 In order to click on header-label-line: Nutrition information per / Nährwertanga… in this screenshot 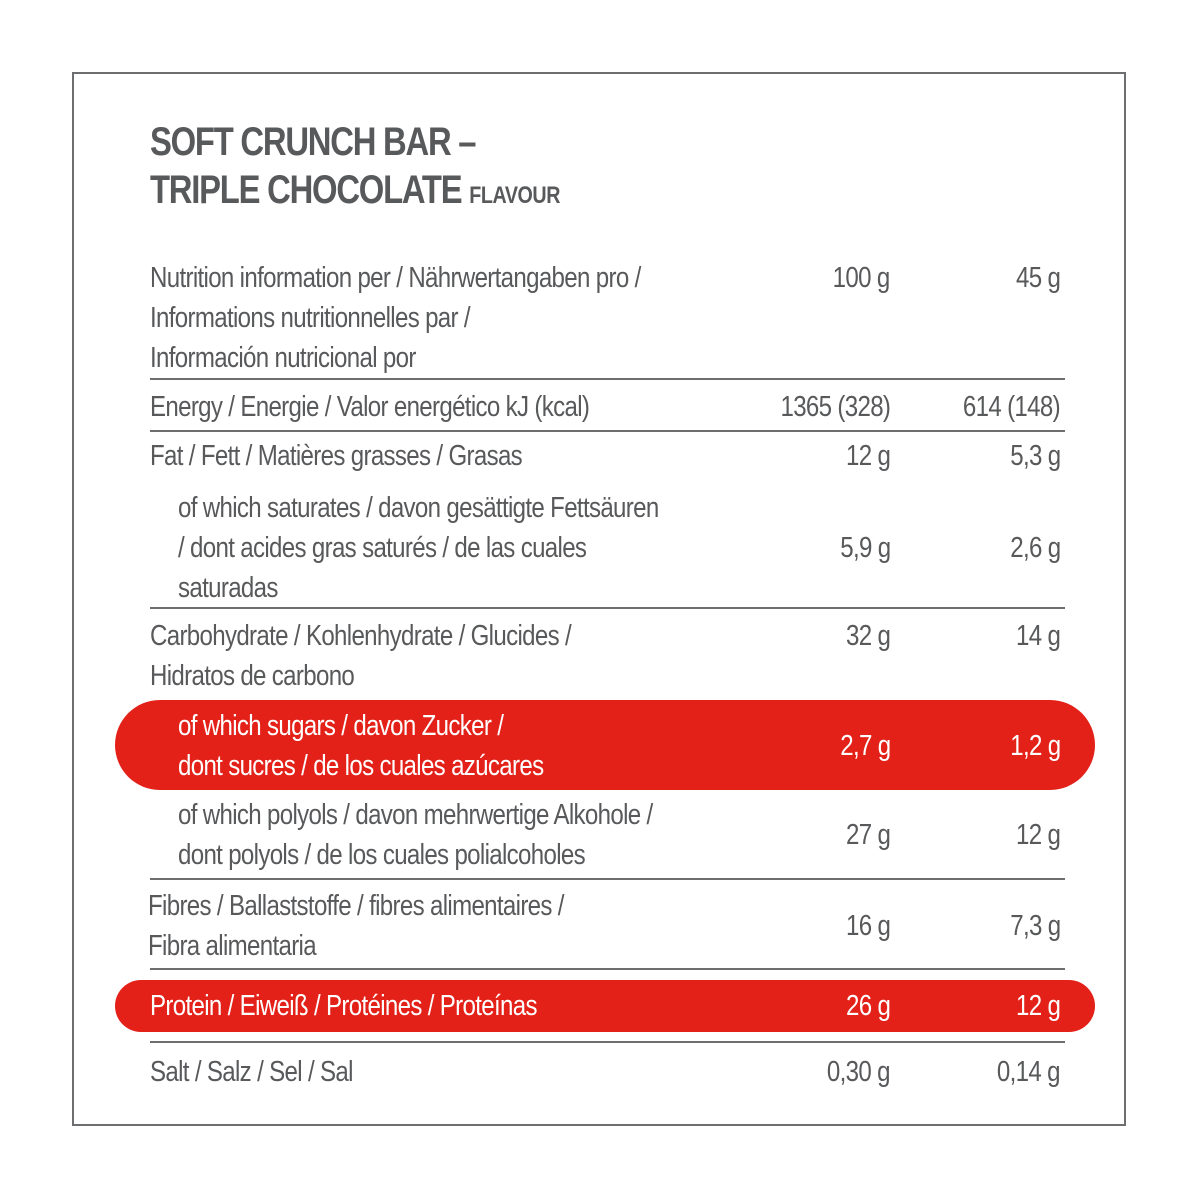, I will do `click(395, 278)`.